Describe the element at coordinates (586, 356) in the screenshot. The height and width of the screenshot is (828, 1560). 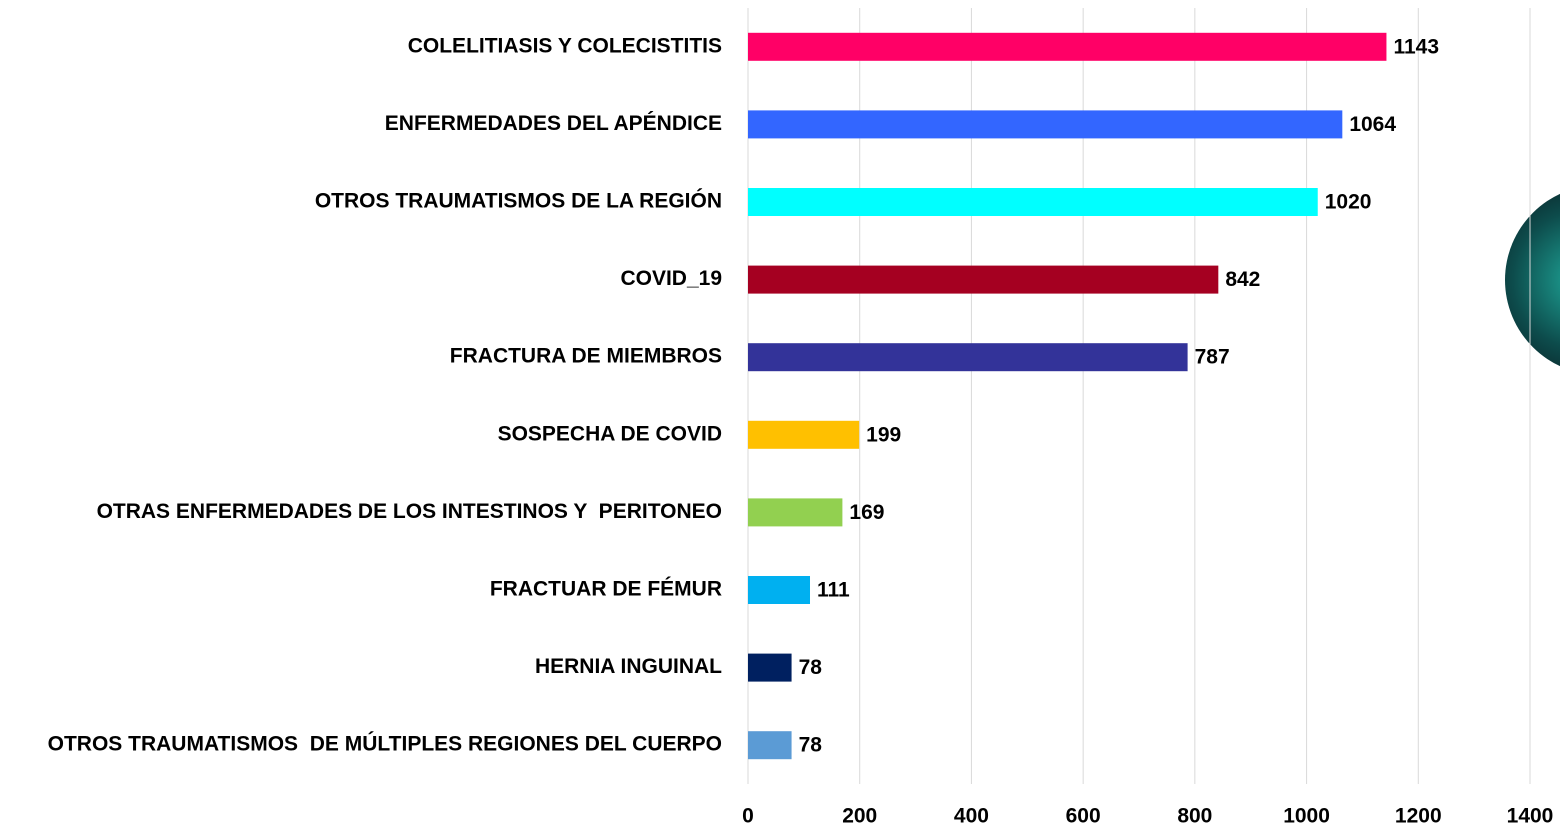
I see `y-tick-label: FRACTURA DE MIEMBROS` at that location.